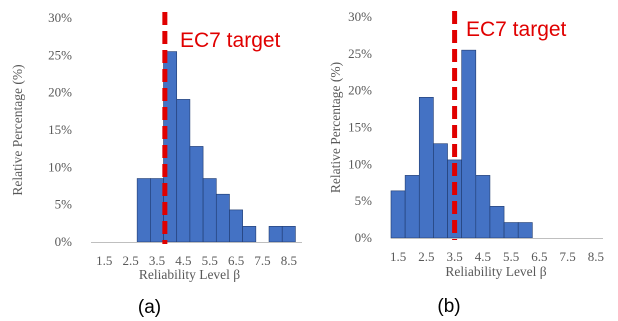 The width and height of the screenshot is (618, 321). What do you see at coordinates (448, 306) in the screenshot?
I see `panel-label: (b)` at bounding box center [448, 306].